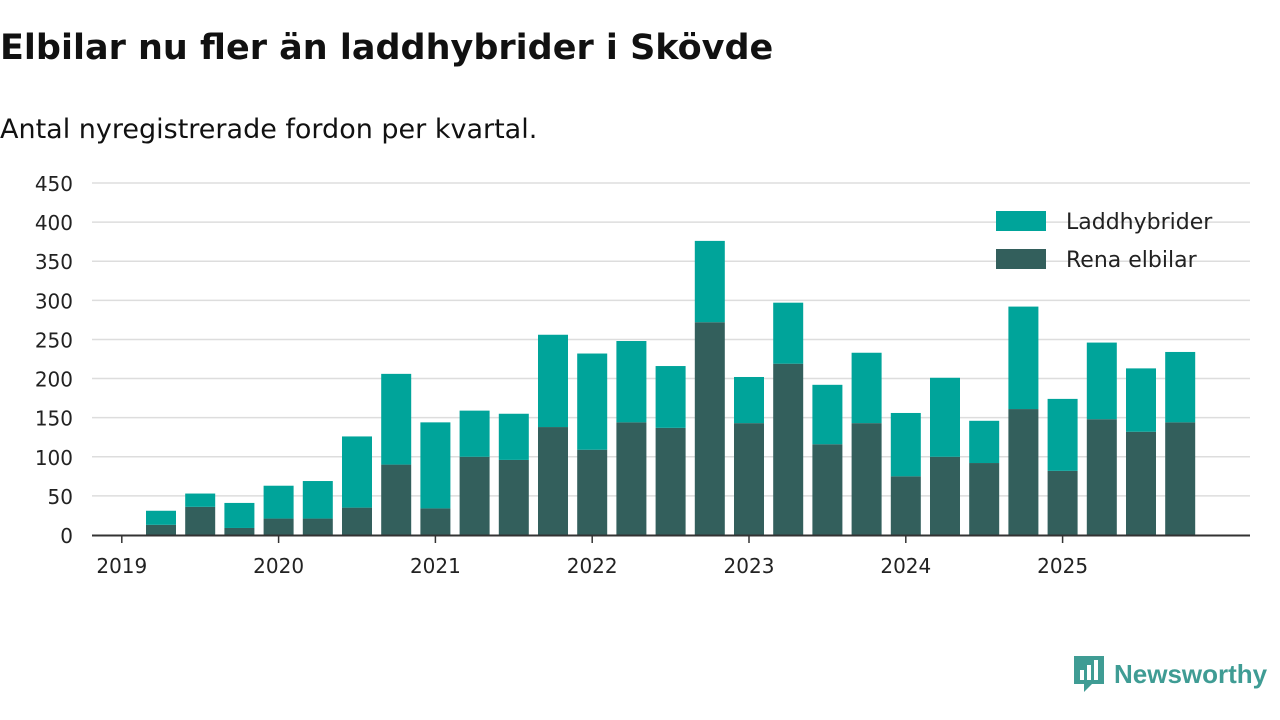  Describe the element at coordinates (1139, 222) in the screenshot. I see `legend-label-laddhybrider: Laddhybrider` at that location.